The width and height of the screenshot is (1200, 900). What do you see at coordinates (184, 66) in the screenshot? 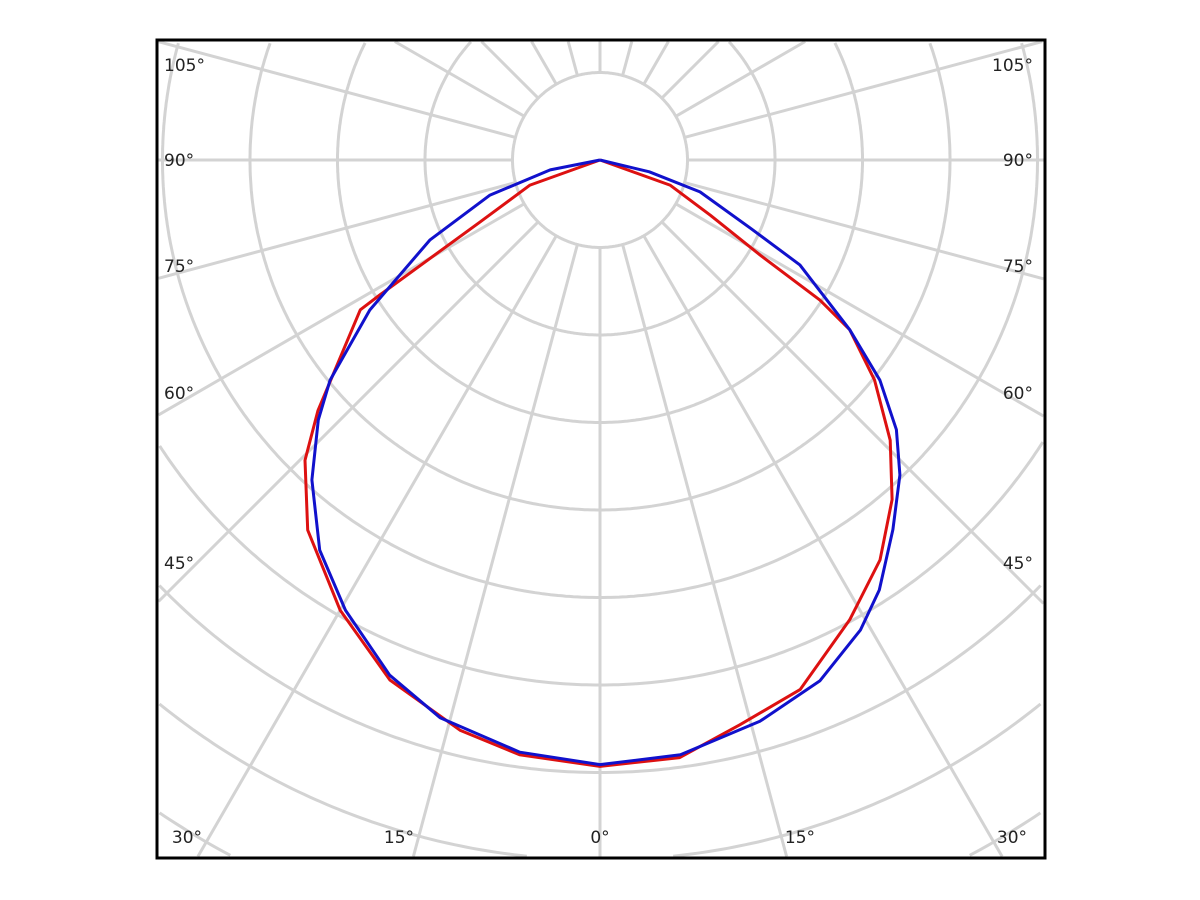
I see `left-label-105: 105°` at bounding box center [184, 66].